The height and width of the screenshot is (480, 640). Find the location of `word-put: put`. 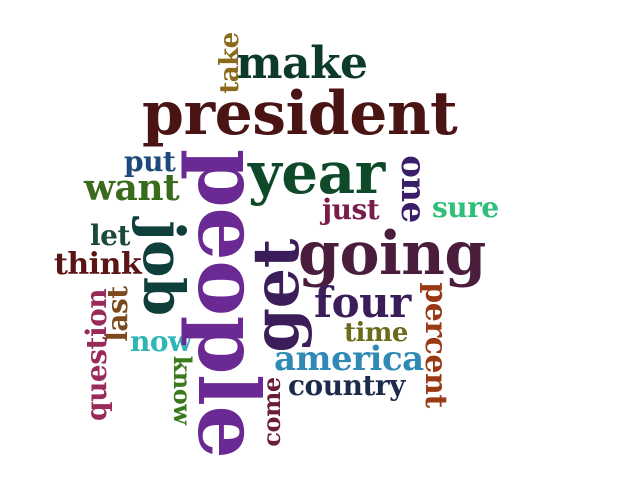

word-put: put is located at coordinates (150, 161).